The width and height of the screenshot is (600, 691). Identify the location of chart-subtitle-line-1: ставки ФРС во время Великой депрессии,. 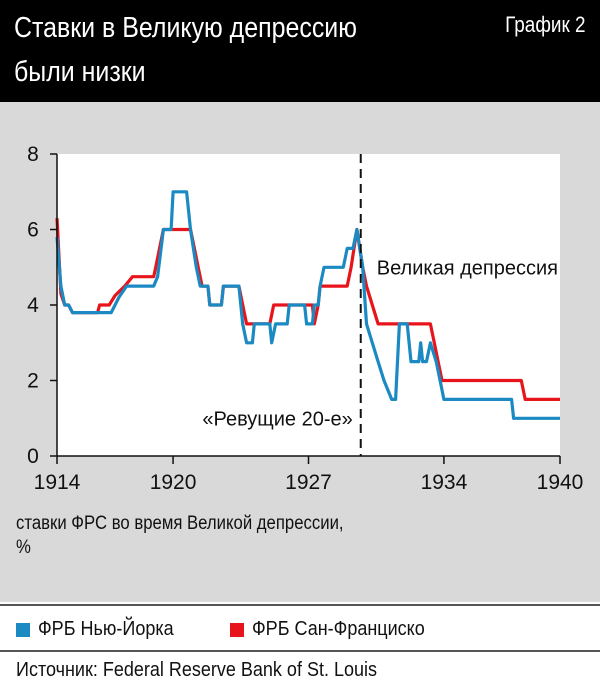
(180, 523).